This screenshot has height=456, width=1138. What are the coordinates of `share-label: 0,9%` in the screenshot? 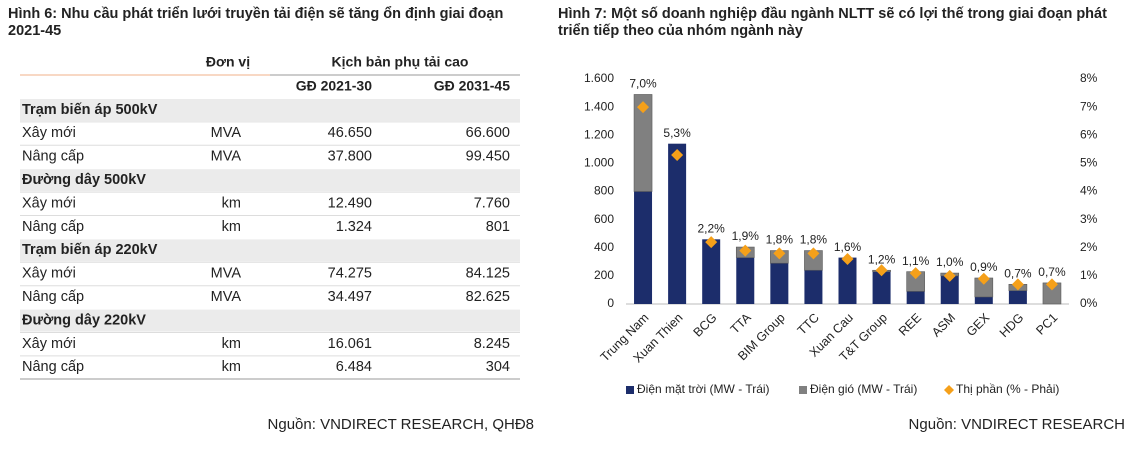 It's located at (984, 267).